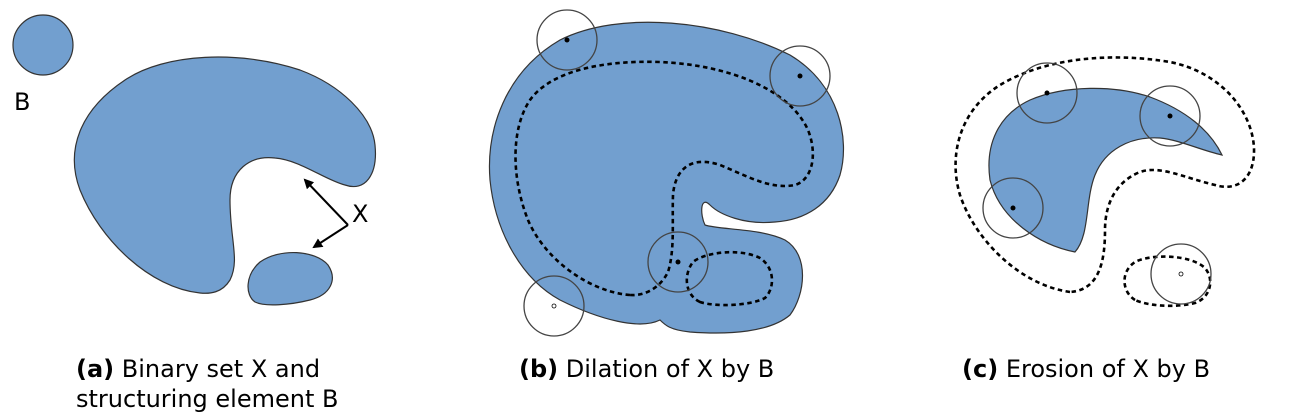  I want to click on original-set-outline-main, so click(1105, 175).